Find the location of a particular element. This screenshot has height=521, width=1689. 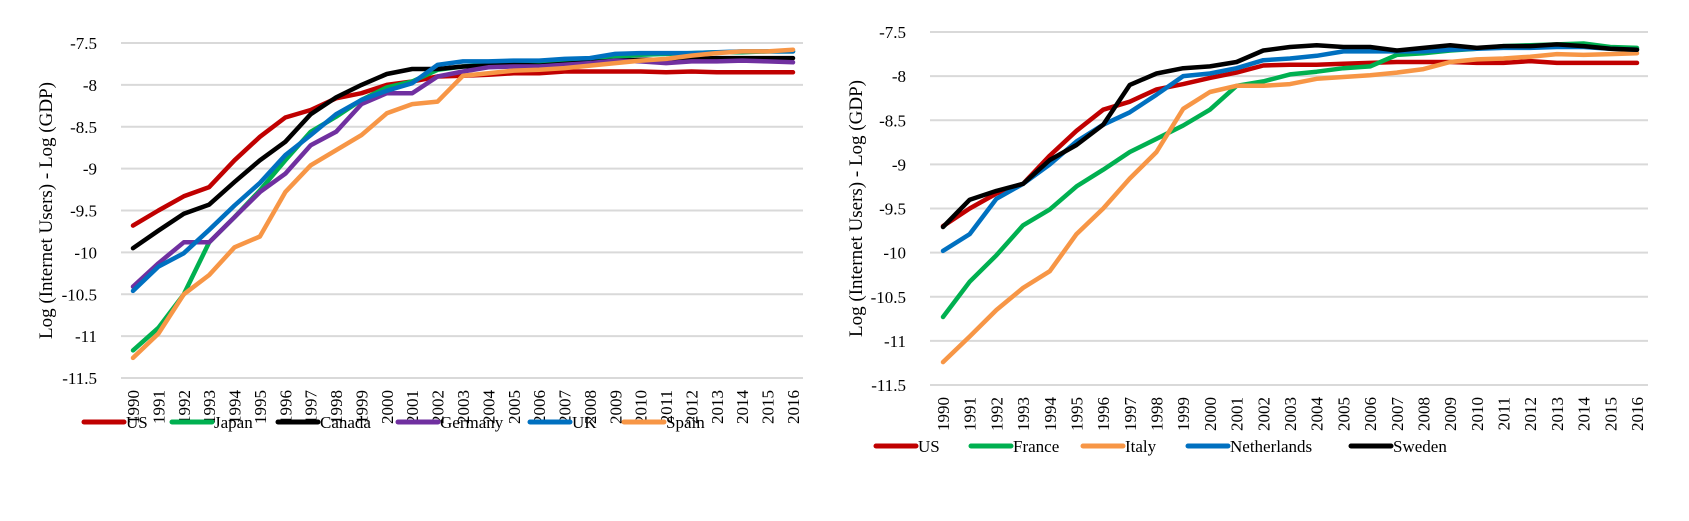

legend-label-france: France is located at coordinates (1036, 446).